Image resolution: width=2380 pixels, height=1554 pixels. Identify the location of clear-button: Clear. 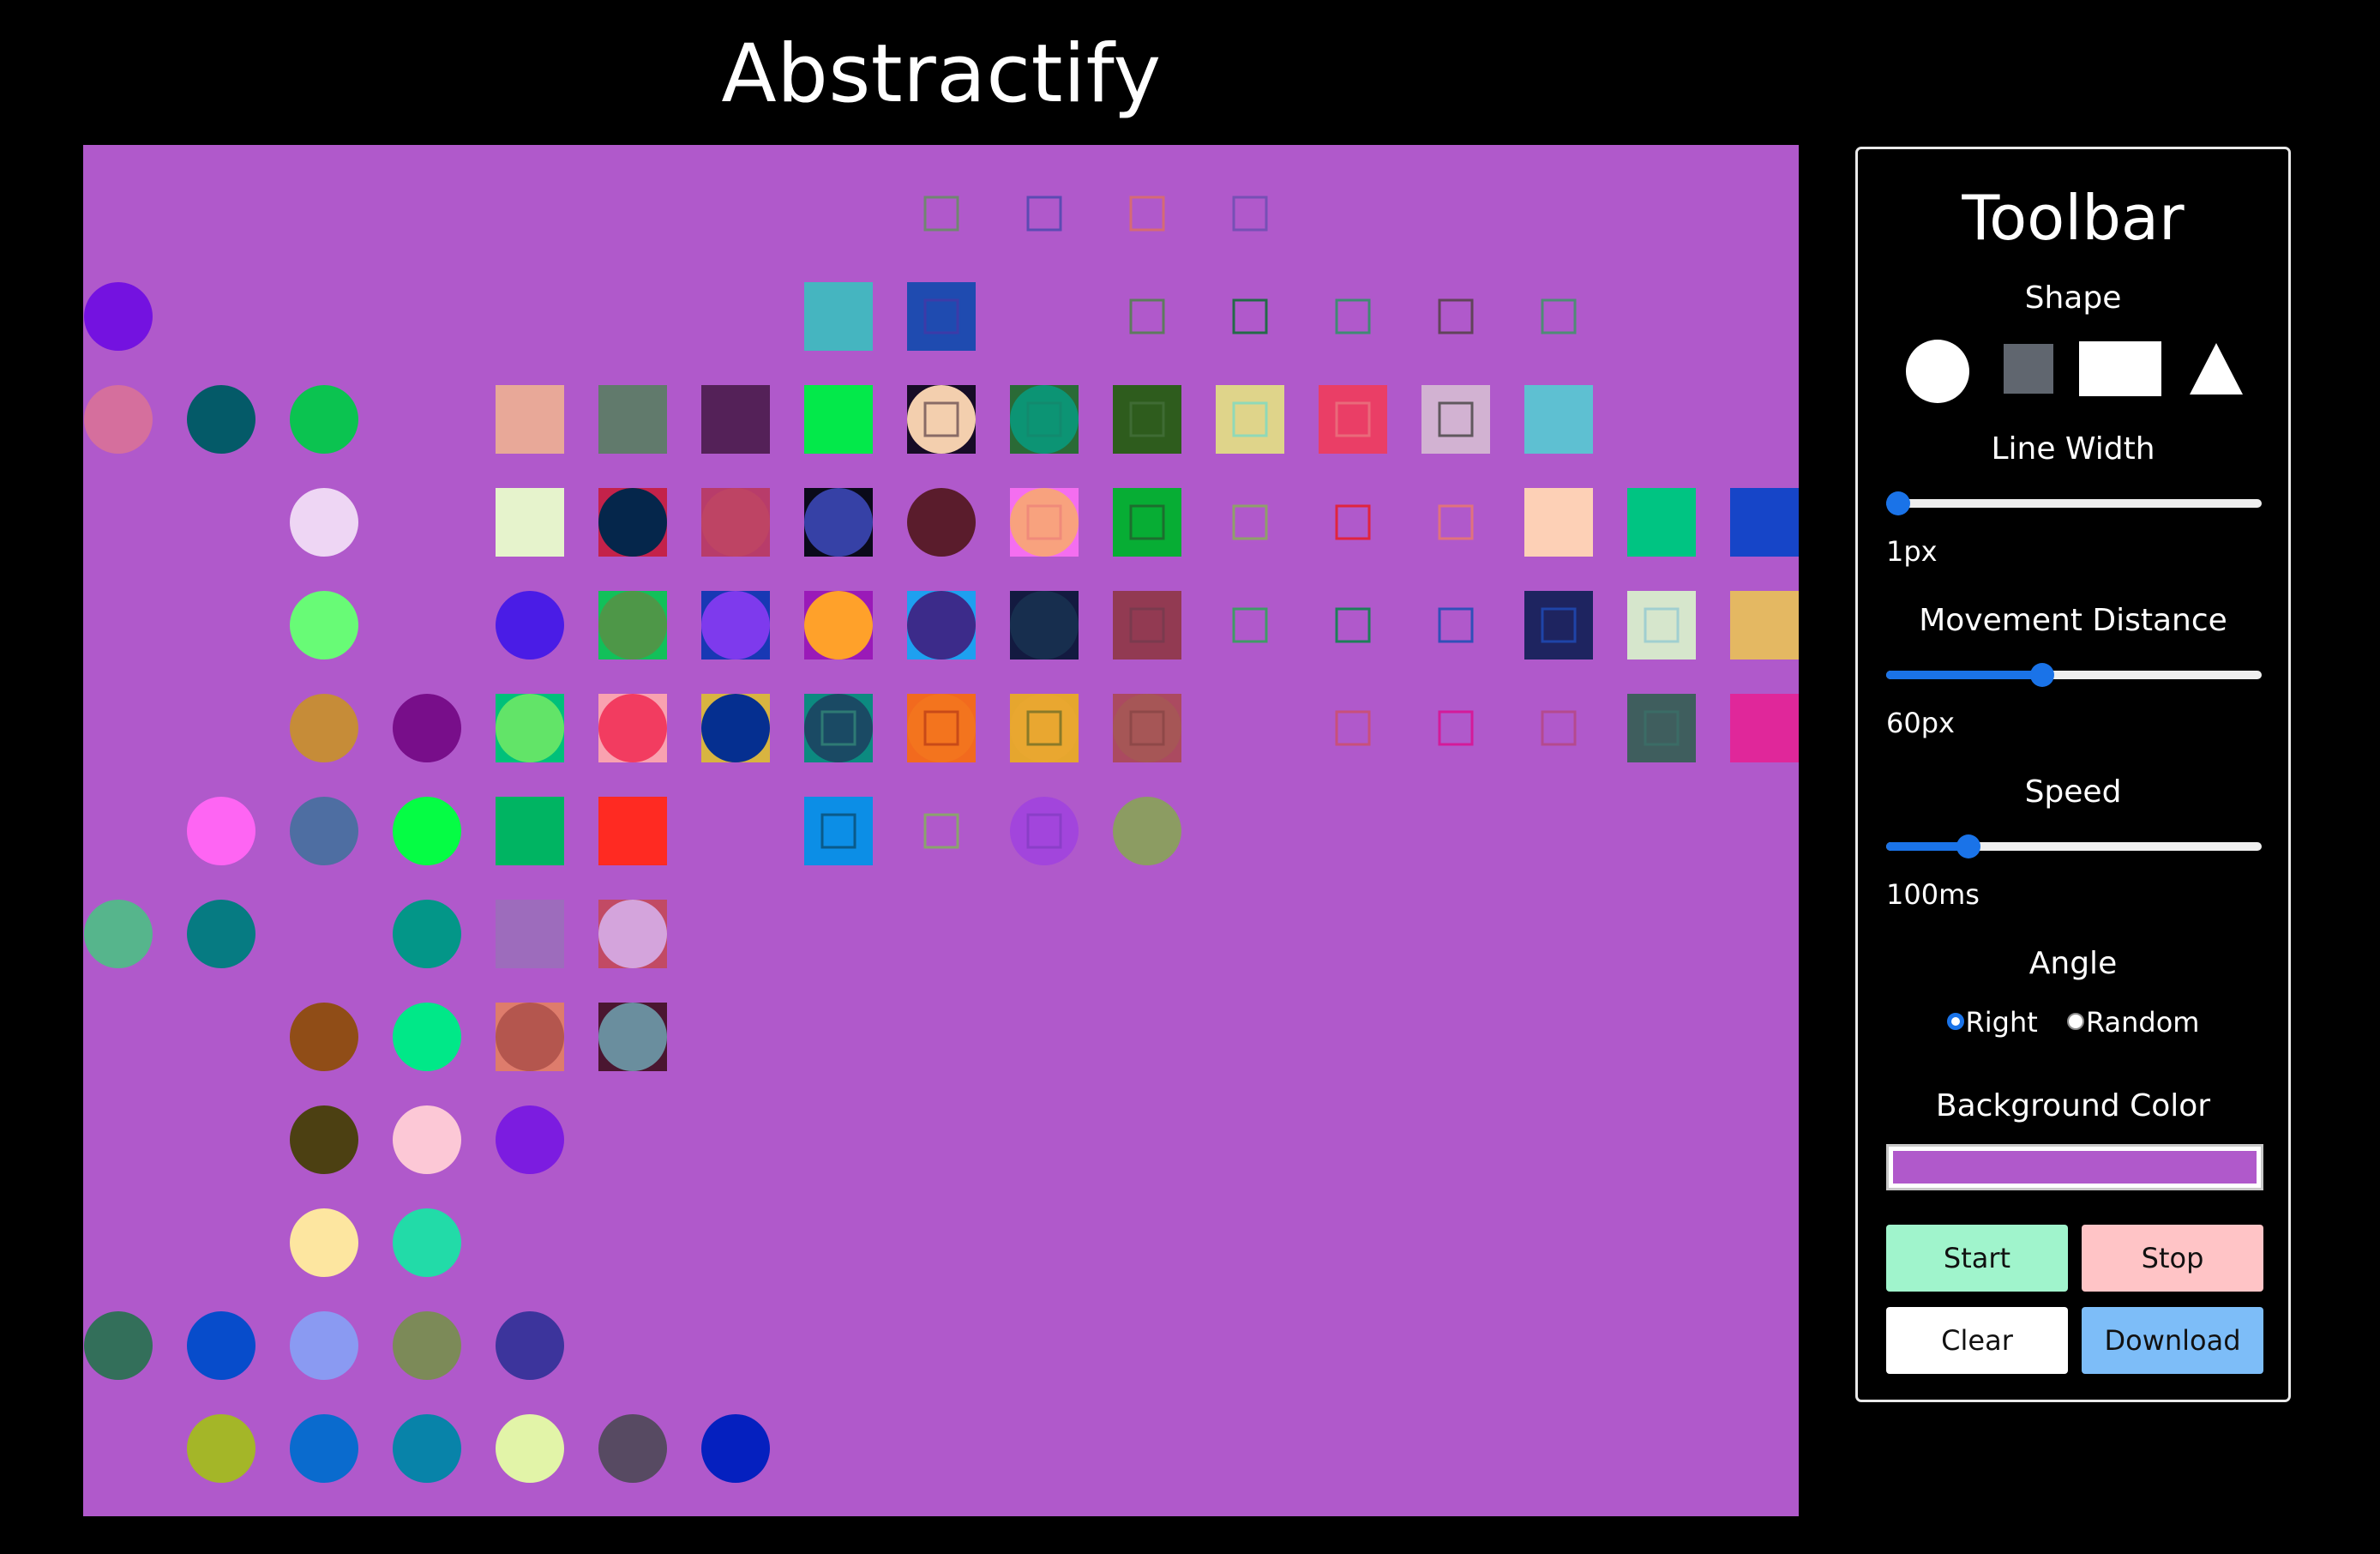
(1977, 1340).